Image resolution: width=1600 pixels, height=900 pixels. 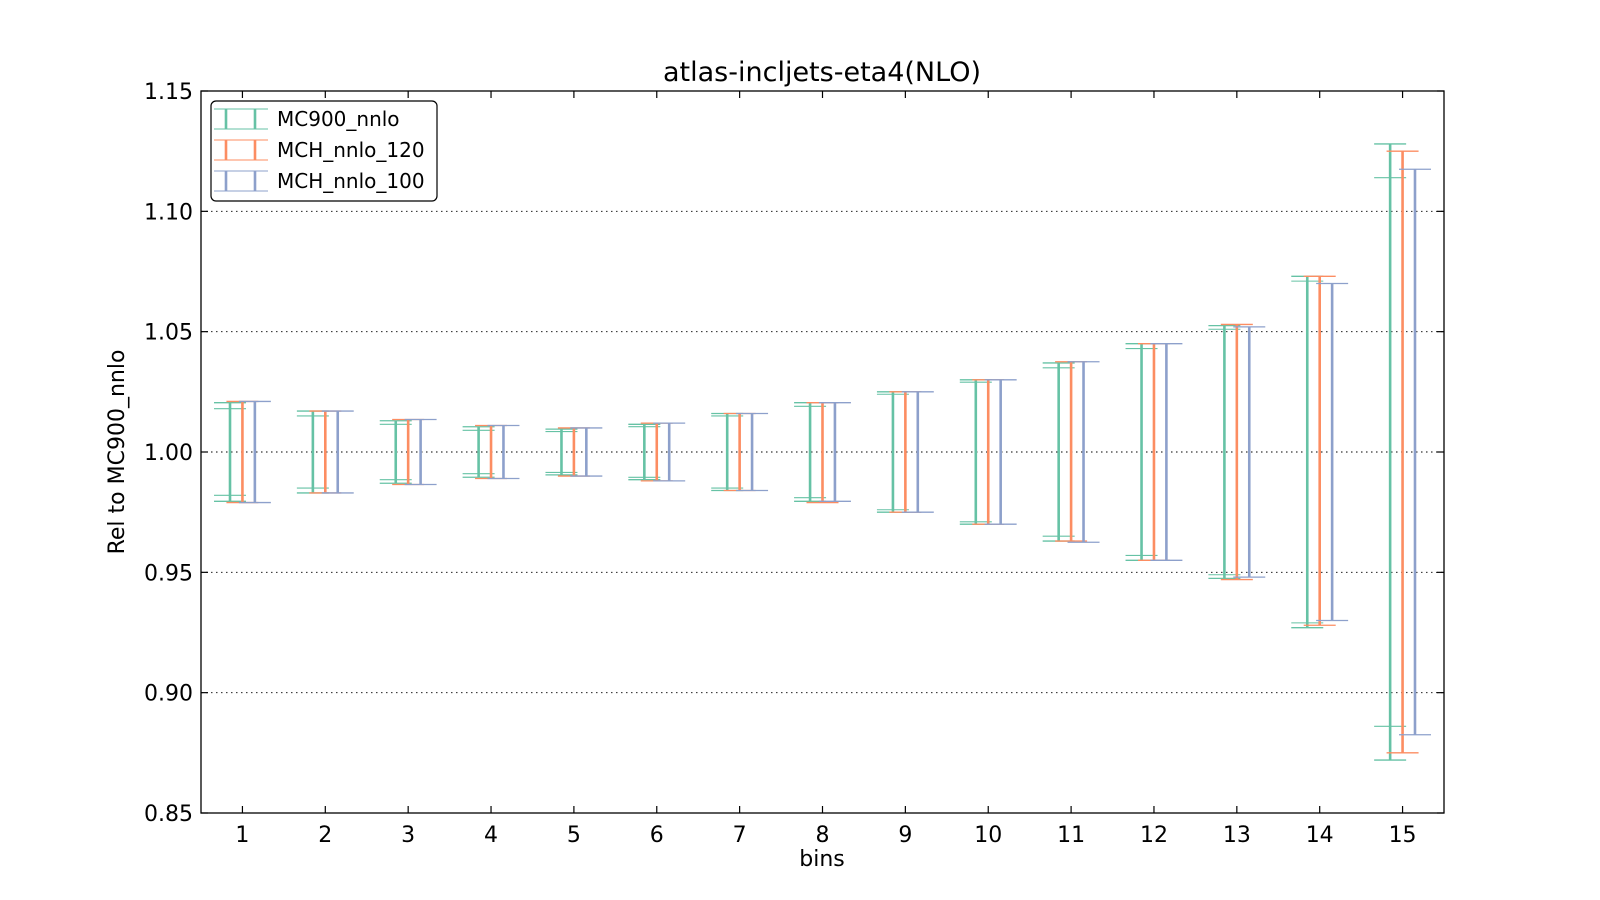 What do you see at coordinates (740, 835) in the screenshot?
I see `x-tick-label: 7` at bounding box center [740, 835].